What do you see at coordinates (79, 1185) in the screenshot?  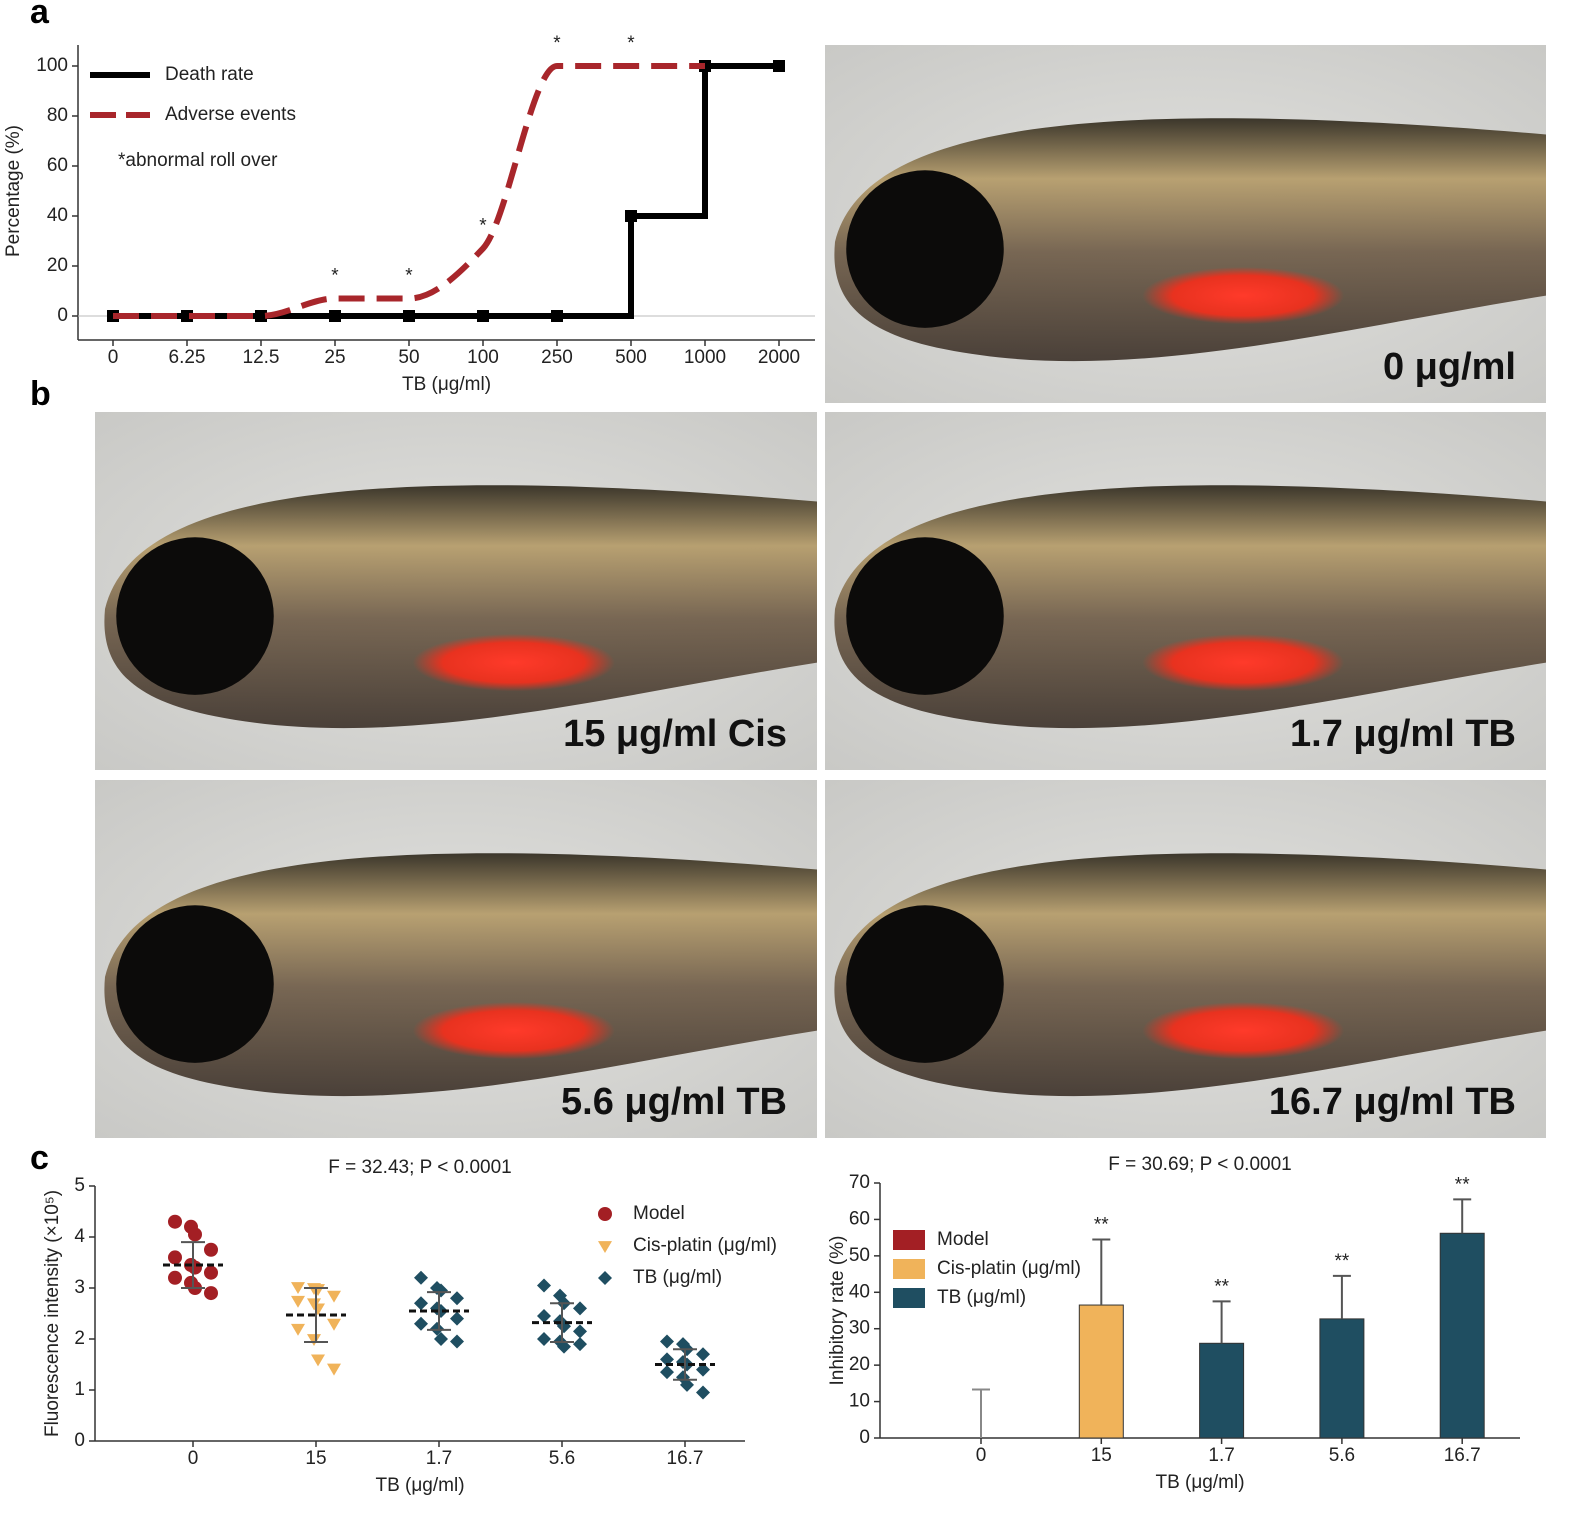 I see `y-tick-label: 5` at bounding box center [79, 1185].